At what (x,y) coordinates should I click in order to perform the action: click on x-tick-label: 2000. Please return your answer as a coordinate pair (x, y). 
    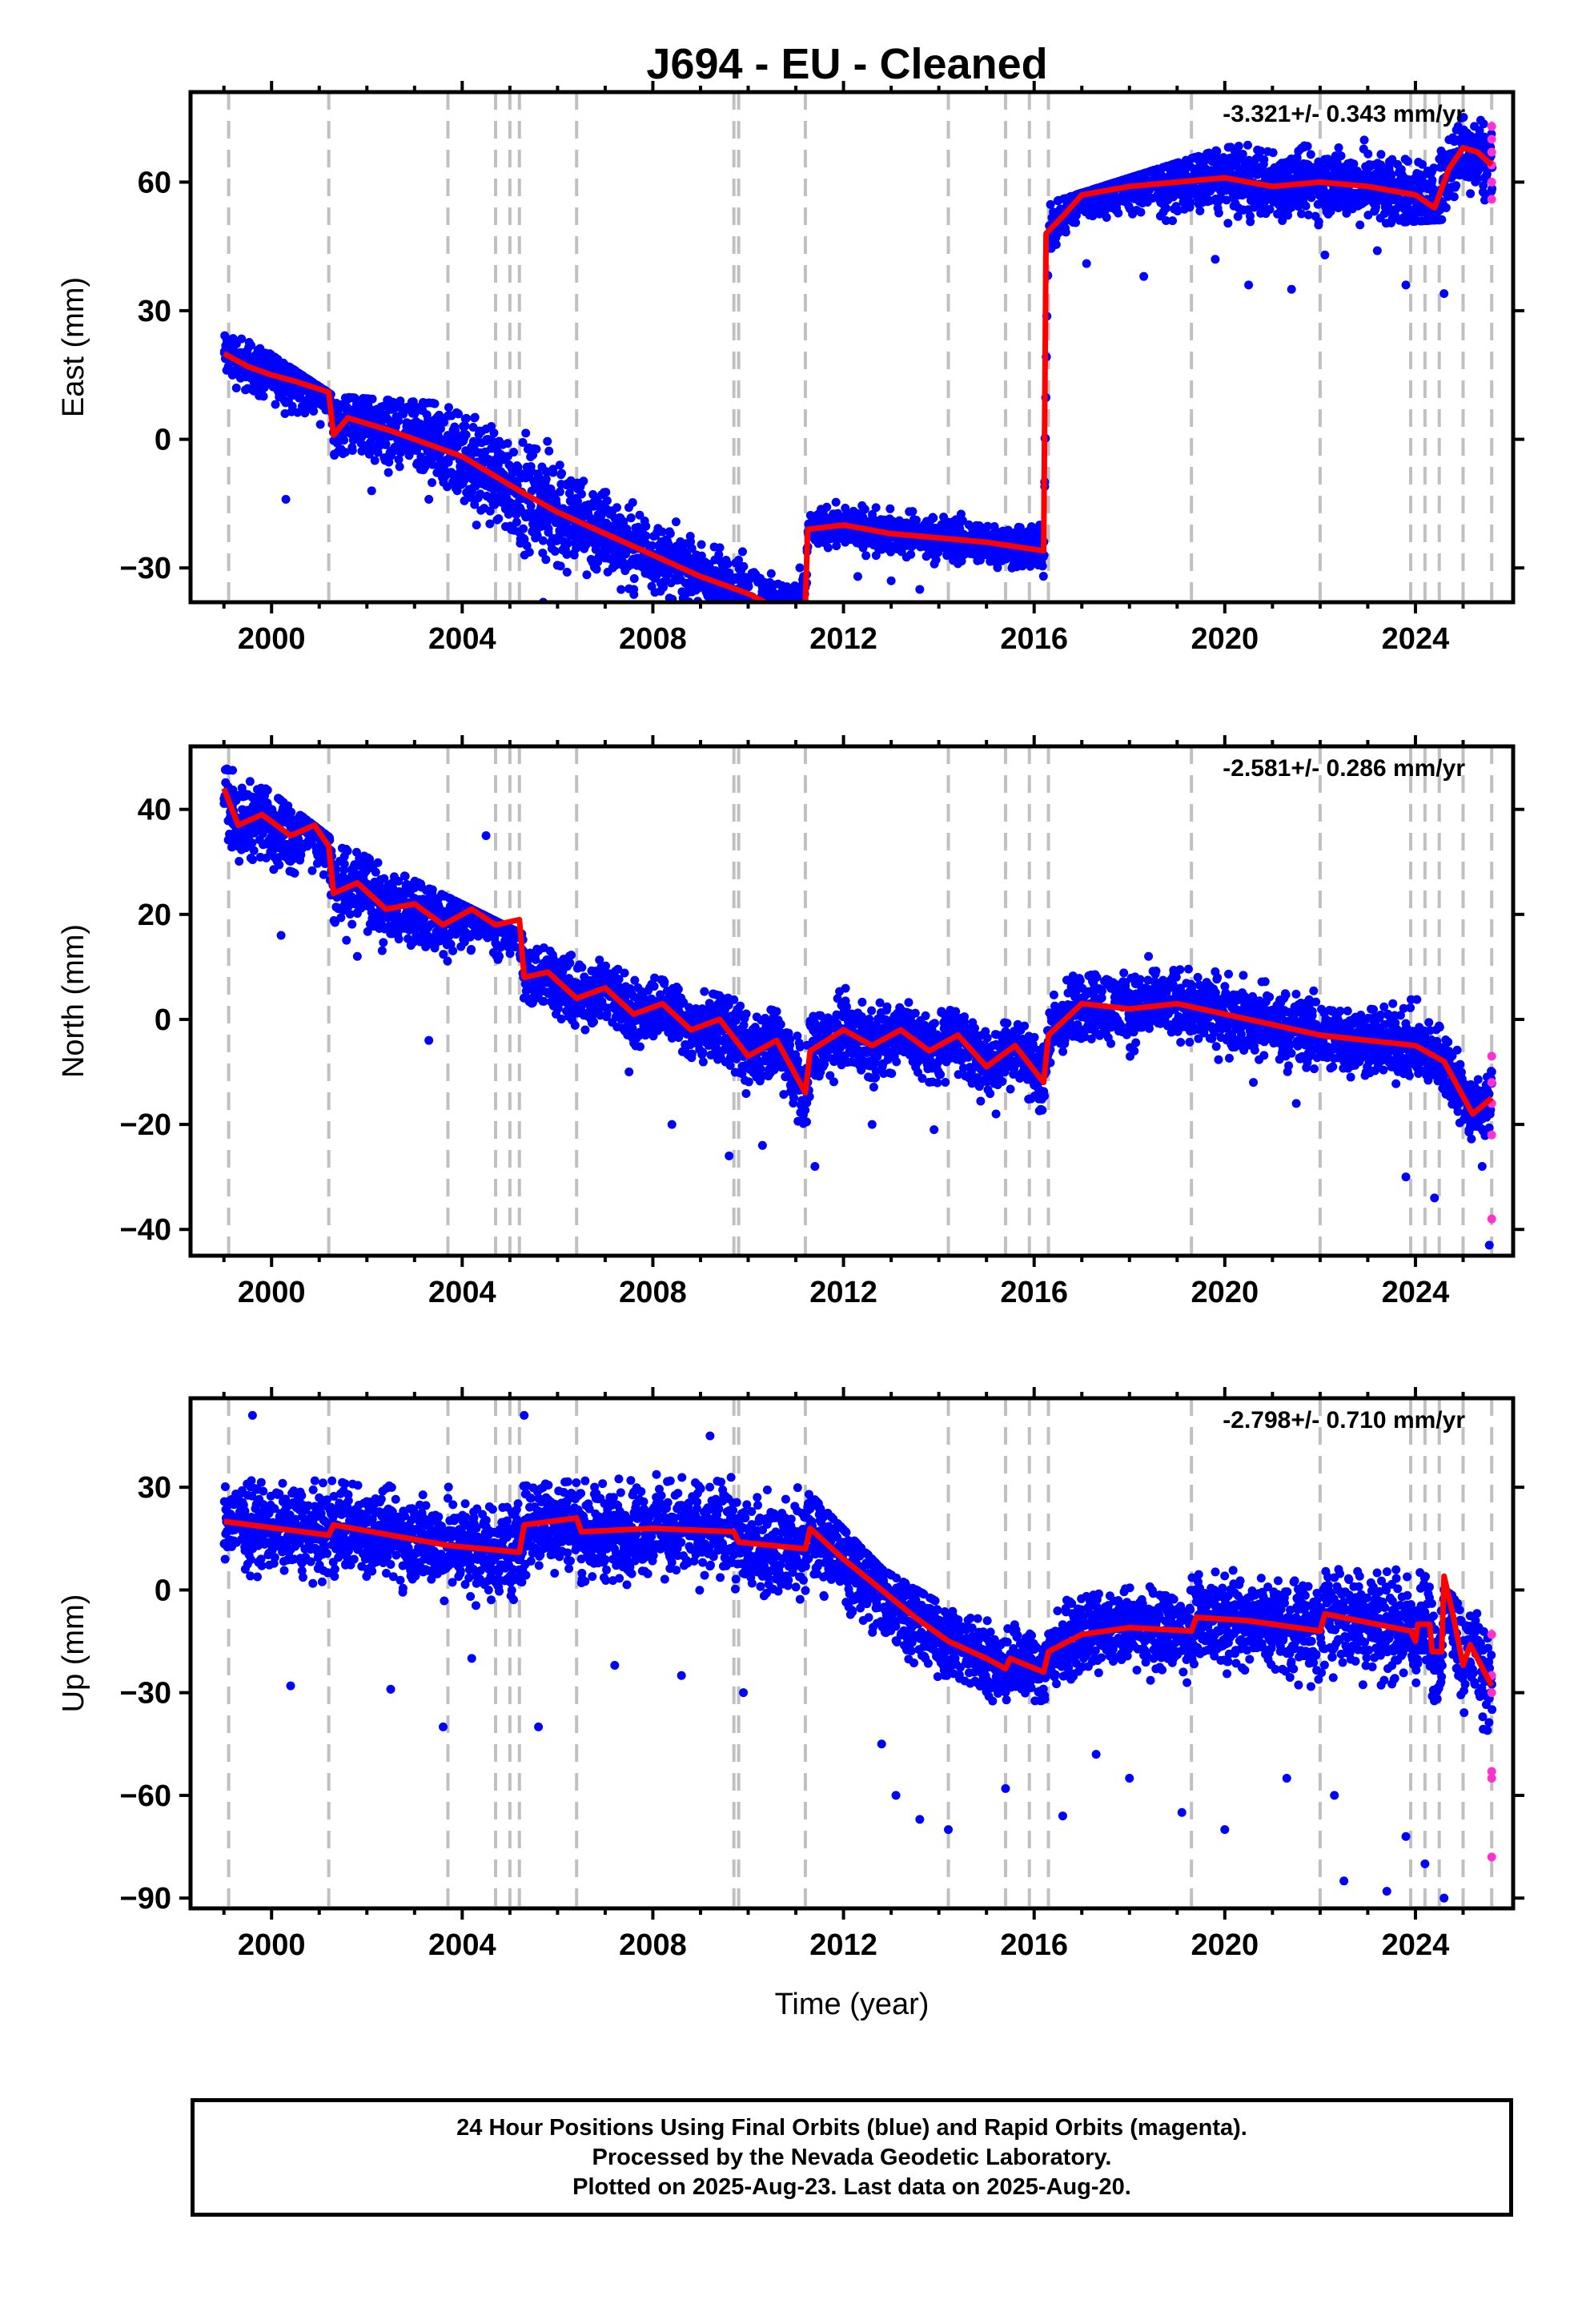
    Looking at the image, I should click on (272, 639).